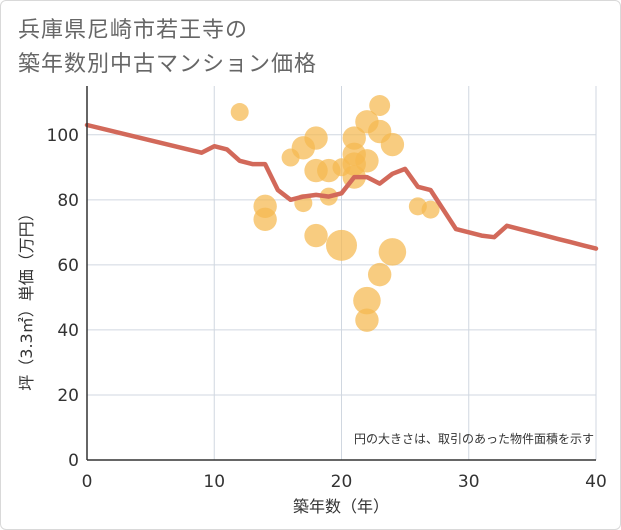 Image resolution: width=621 pixels, height=530 pixels. Describe the element at coordinates (474, 438) in the screenshot. I see `size-note: 円の大きさは、取引のあった物件面積を示す` at that location.